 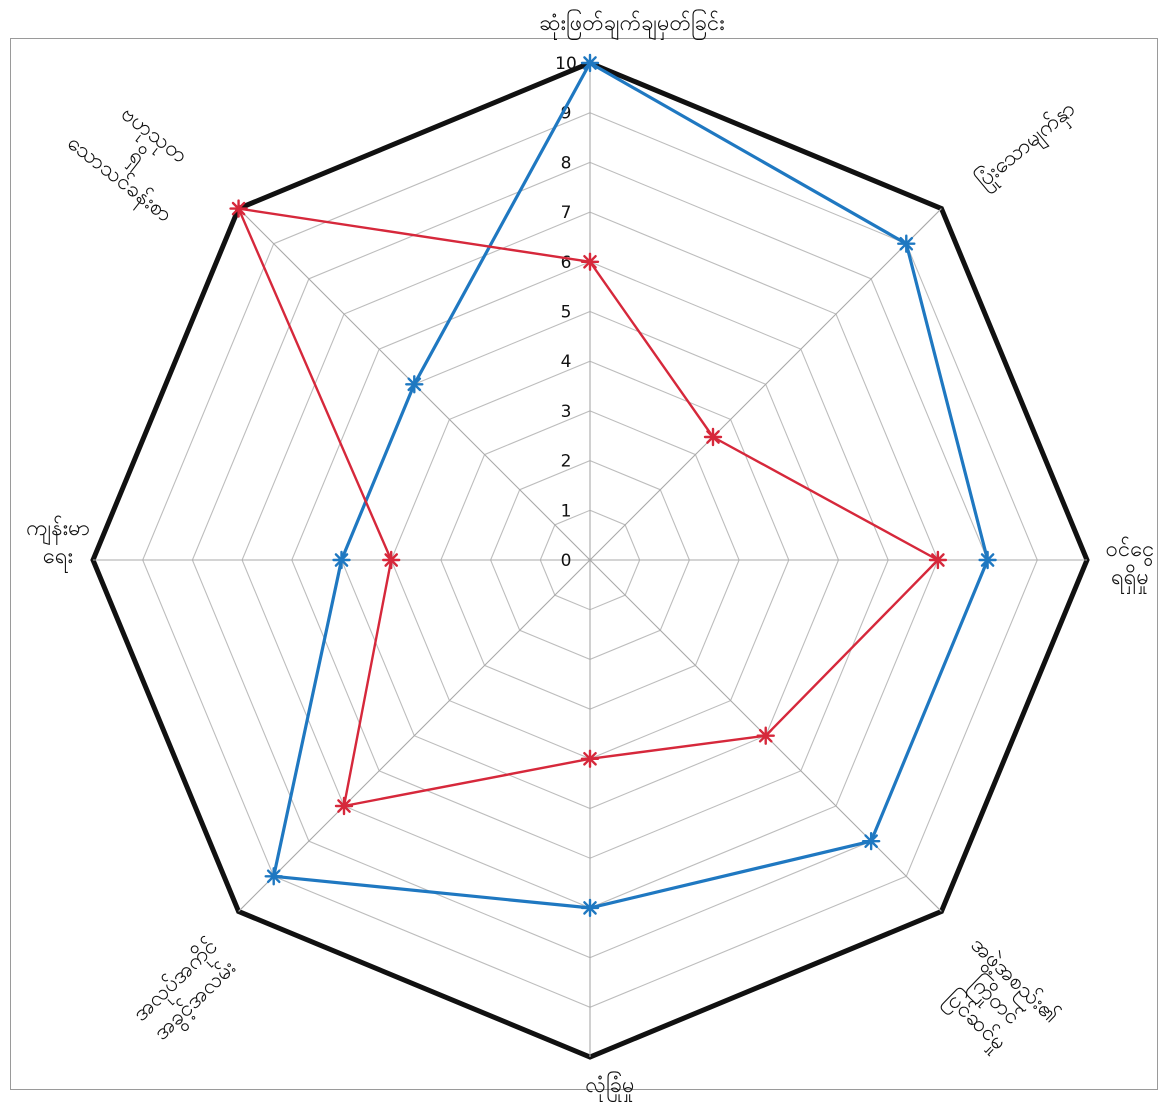 I want to click on radar-tick-label: 9, so click(x=566, y=114).